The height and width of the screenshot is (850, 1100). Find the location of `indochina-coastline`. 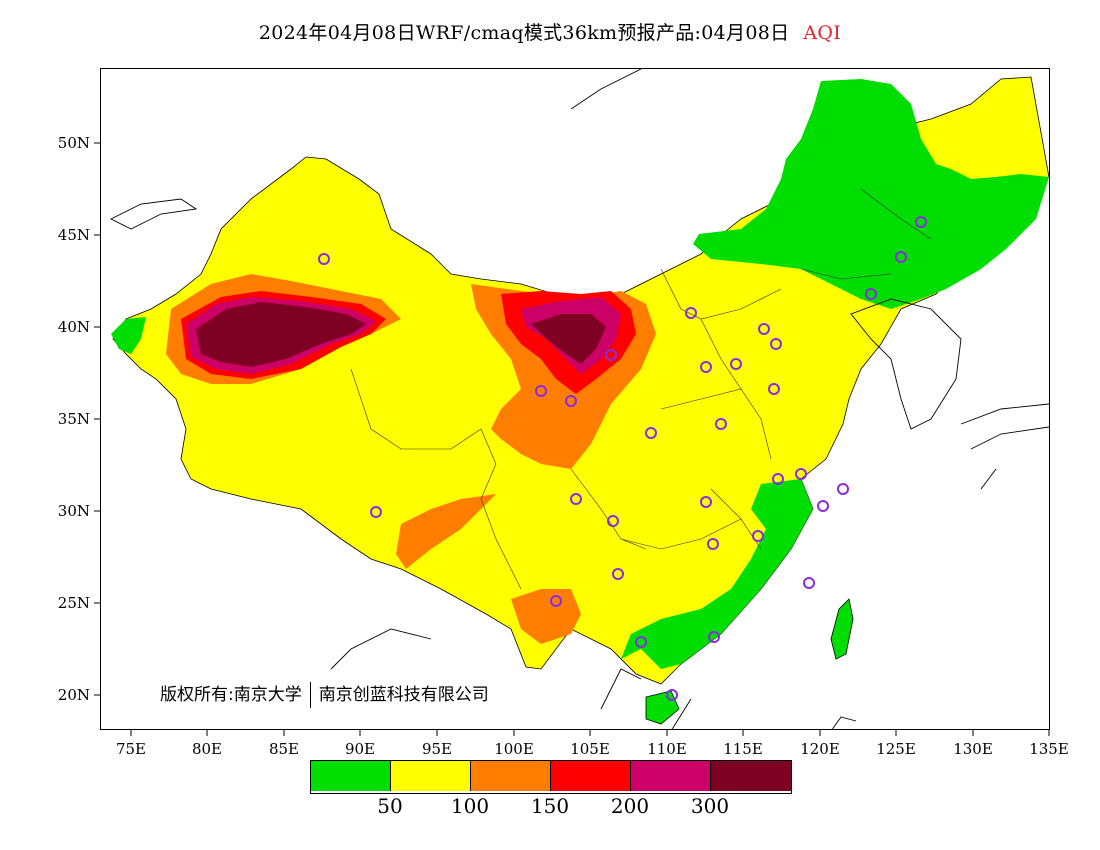

indochina-coastline is located at coordinates (593, 678).